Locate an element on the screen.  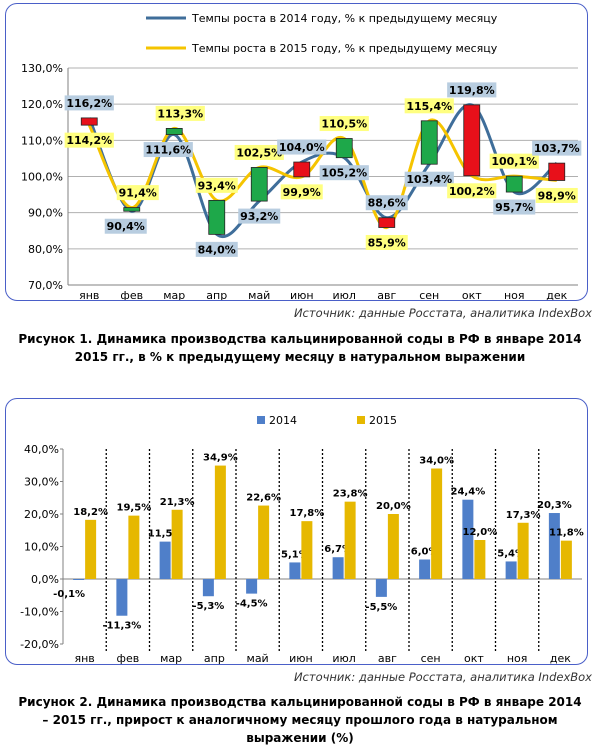
y-tick-label: 80,0% is located at coordinates (45, 249).